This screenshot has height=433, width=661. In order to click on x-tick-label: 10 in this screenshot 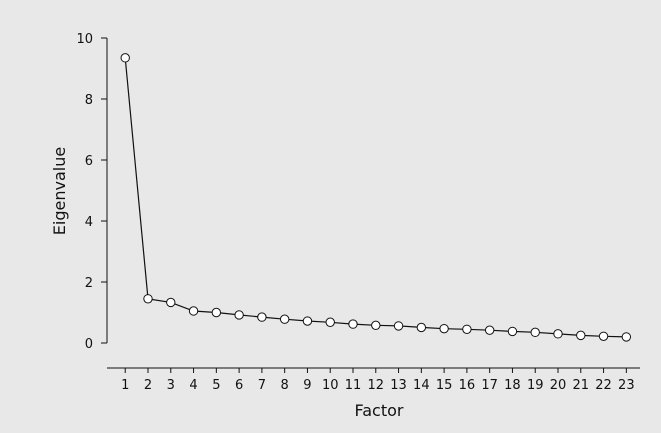, I will do `click(330, 385)`.